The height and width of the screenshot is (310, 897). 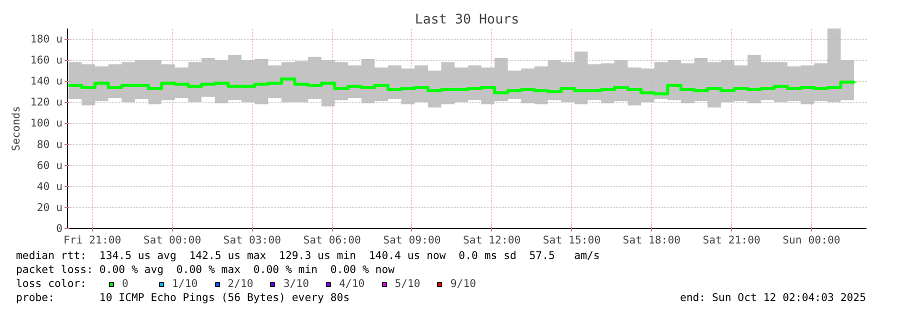 I want to click on x-tick-label: Fri 21:00, so click(x=92, y=240).